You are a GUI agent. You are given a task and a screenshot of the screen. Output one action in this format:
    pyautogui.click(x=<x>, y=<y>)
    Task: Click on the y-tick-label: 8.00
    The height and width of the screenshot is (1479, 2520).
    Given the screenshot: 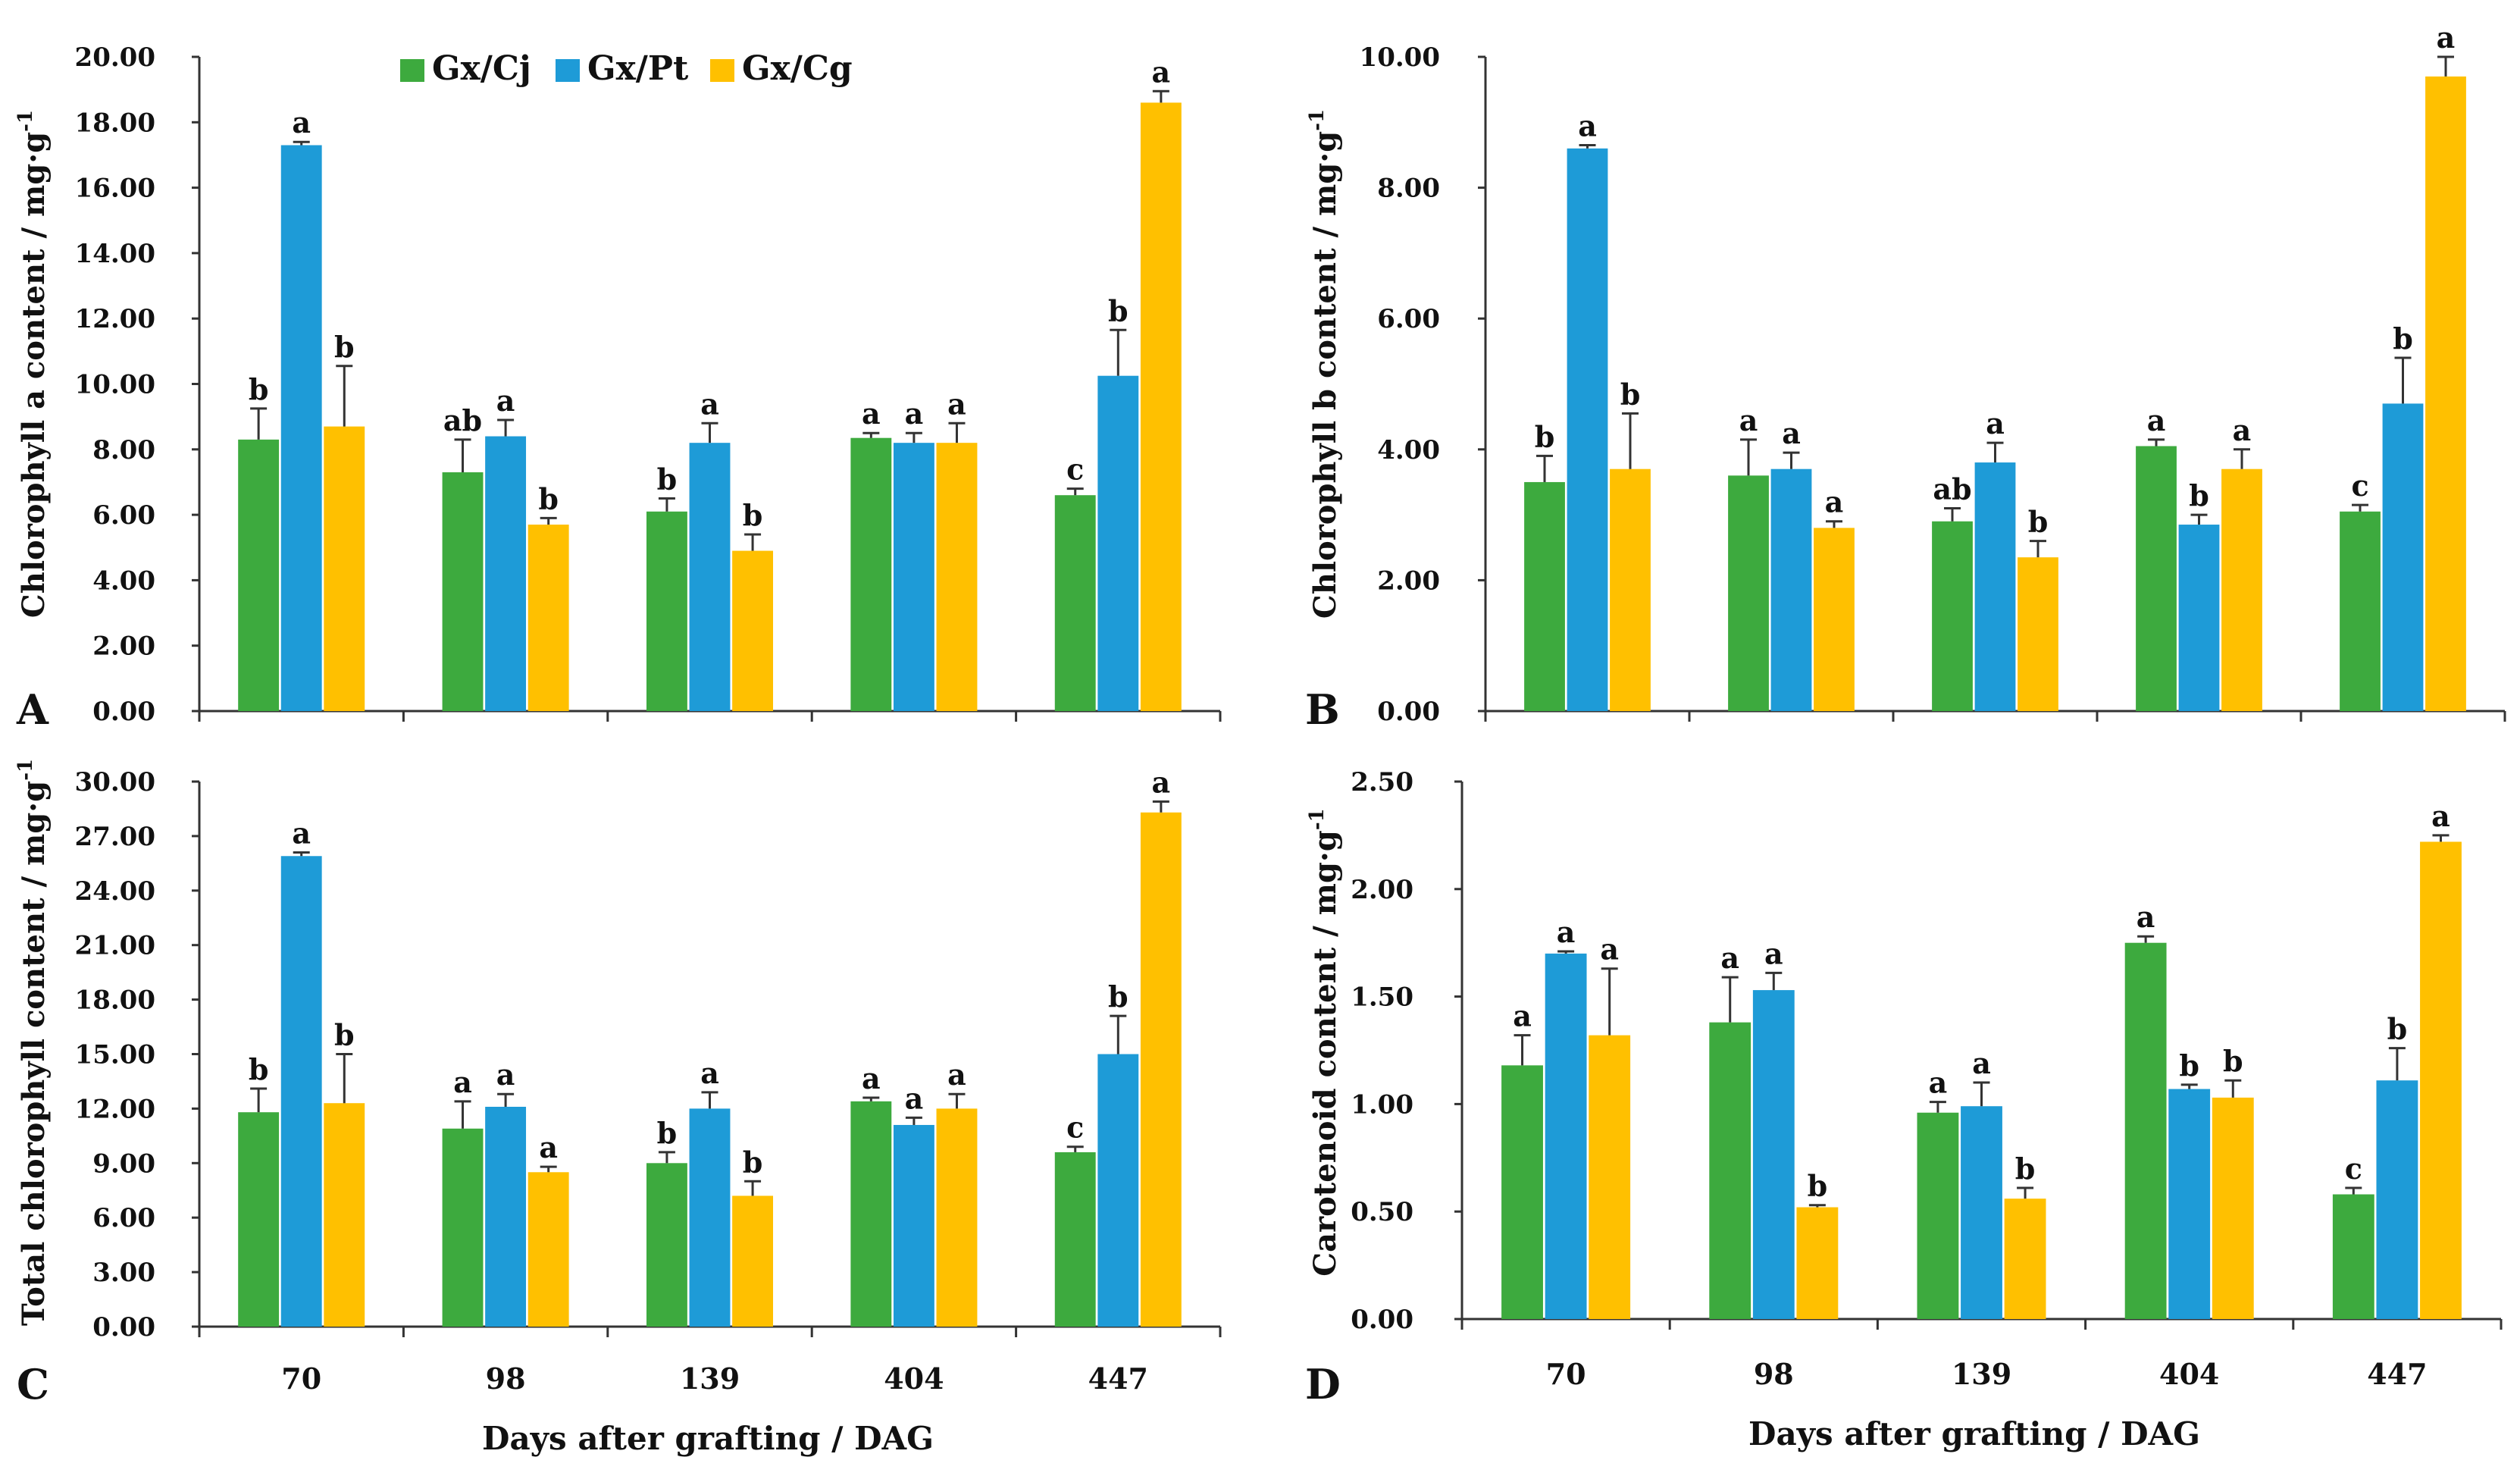 What is the action you would take?
    pyautogui.click(x=1408, y=189)
    